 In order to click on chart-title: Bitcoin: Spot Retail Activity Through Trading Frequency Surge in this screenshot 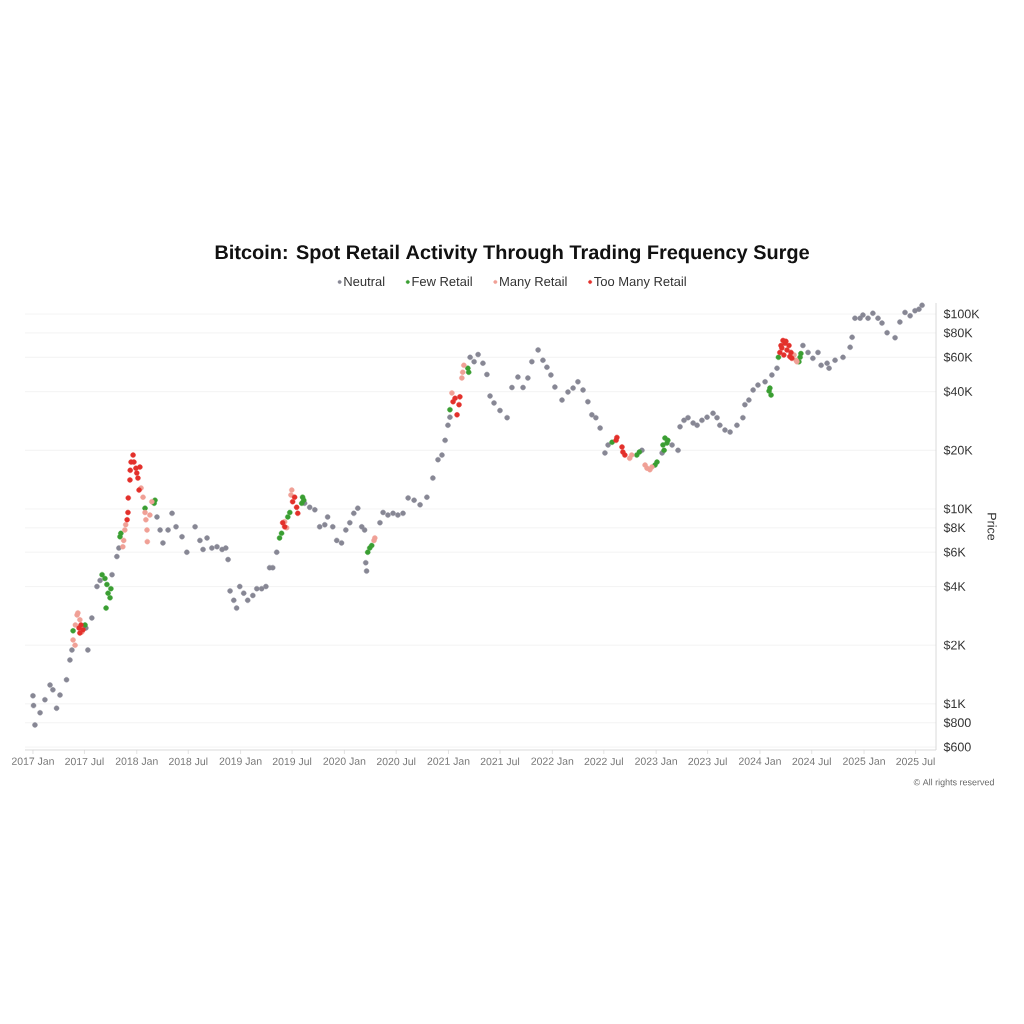, I will do `click(512, 254)`.